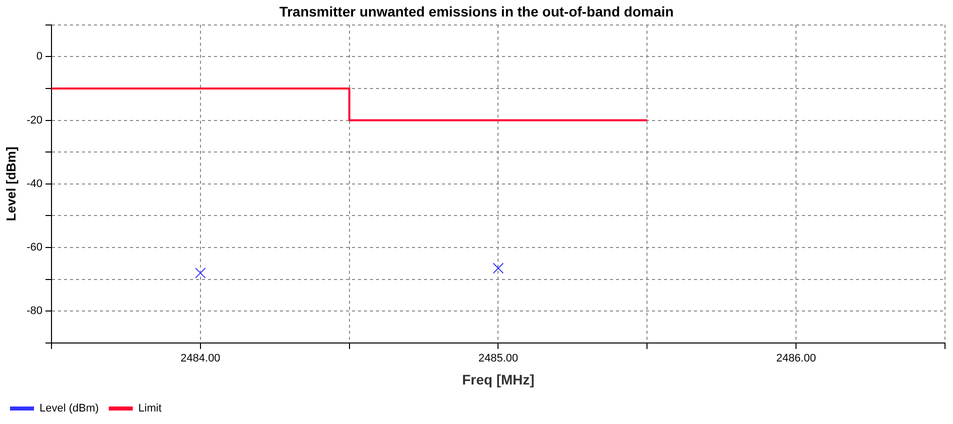 The image size is (953, 424). Describe the element at coordinates (10, 184) in the screenshot. I see `y-axis-title: Level [dBm]` at that location.